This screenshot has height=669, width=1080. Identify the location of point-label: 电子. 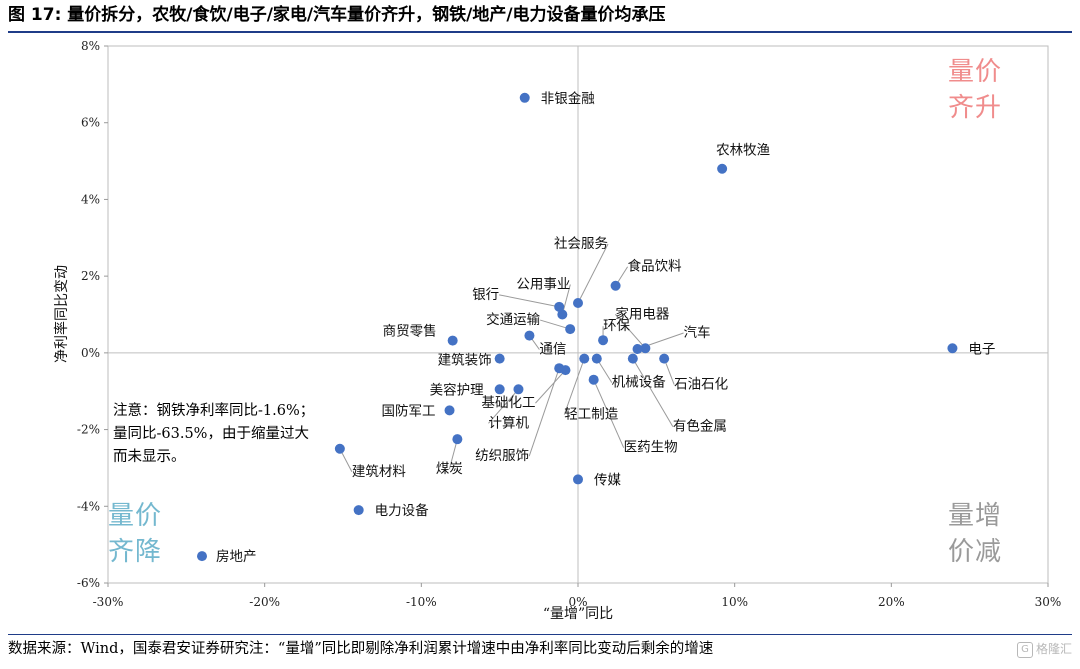
(981, 349).